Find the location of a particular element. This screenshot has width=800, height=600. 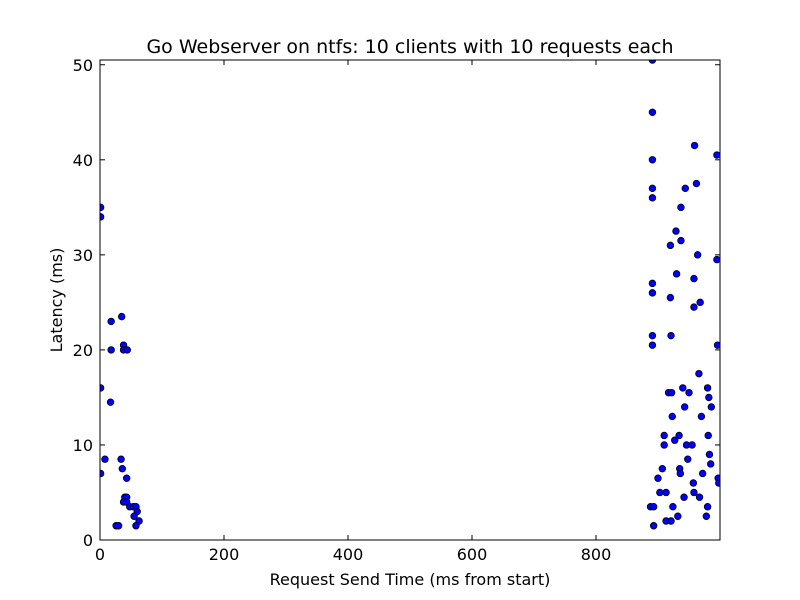

x-tick-label: 400 is located at coordinates (348, 554).